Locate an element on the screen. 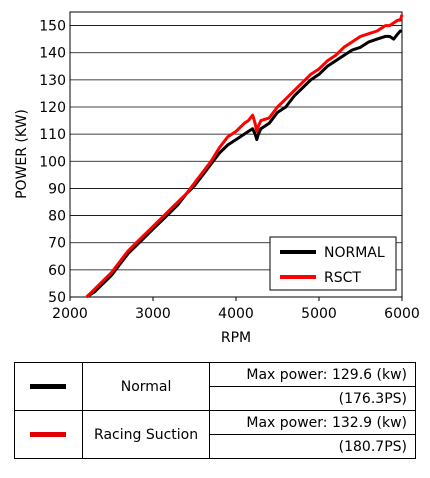 The image size is (430, 478). swatch-cell-racing is located at coordinates (48, 434).